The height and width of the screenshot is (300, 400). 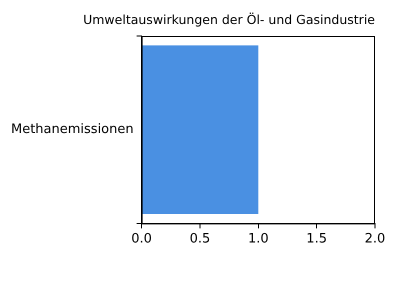 What do you see at coordinates (141, 239) in the screenshot?
I see `x-tick-label: 0.0` at bounding box center [141, 239].